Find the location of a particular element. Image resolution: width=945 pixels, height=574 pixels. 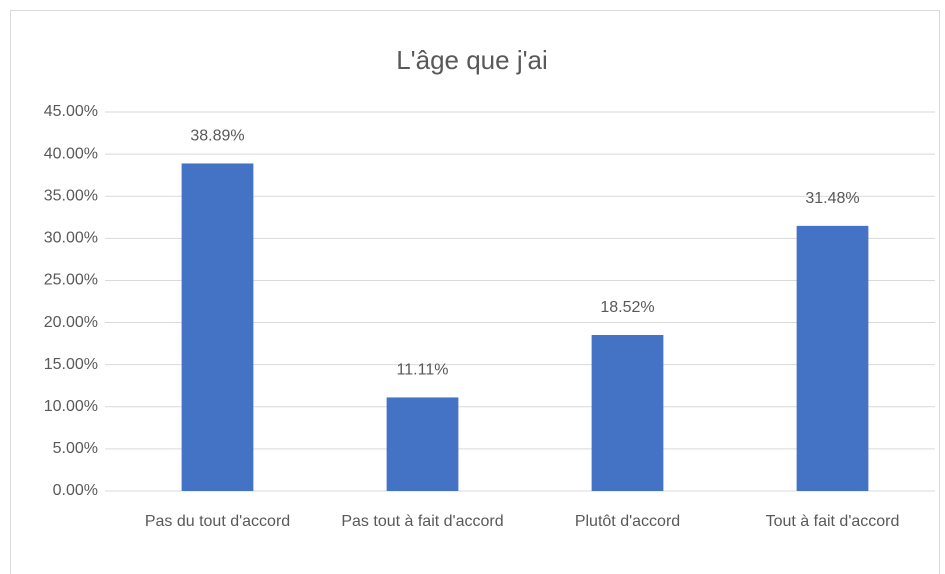

y-tick-label: 25.00% is located at coordinates (71, 280).